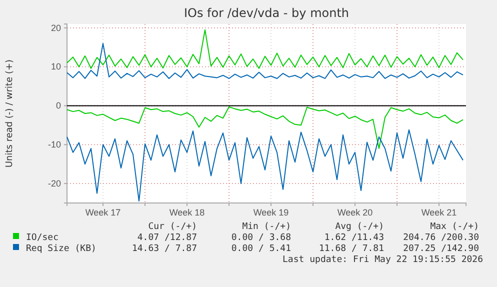  Describe the element at coordinates (187, 212) in the screenshot. I see `x-tick-label: Week 18` at that location.